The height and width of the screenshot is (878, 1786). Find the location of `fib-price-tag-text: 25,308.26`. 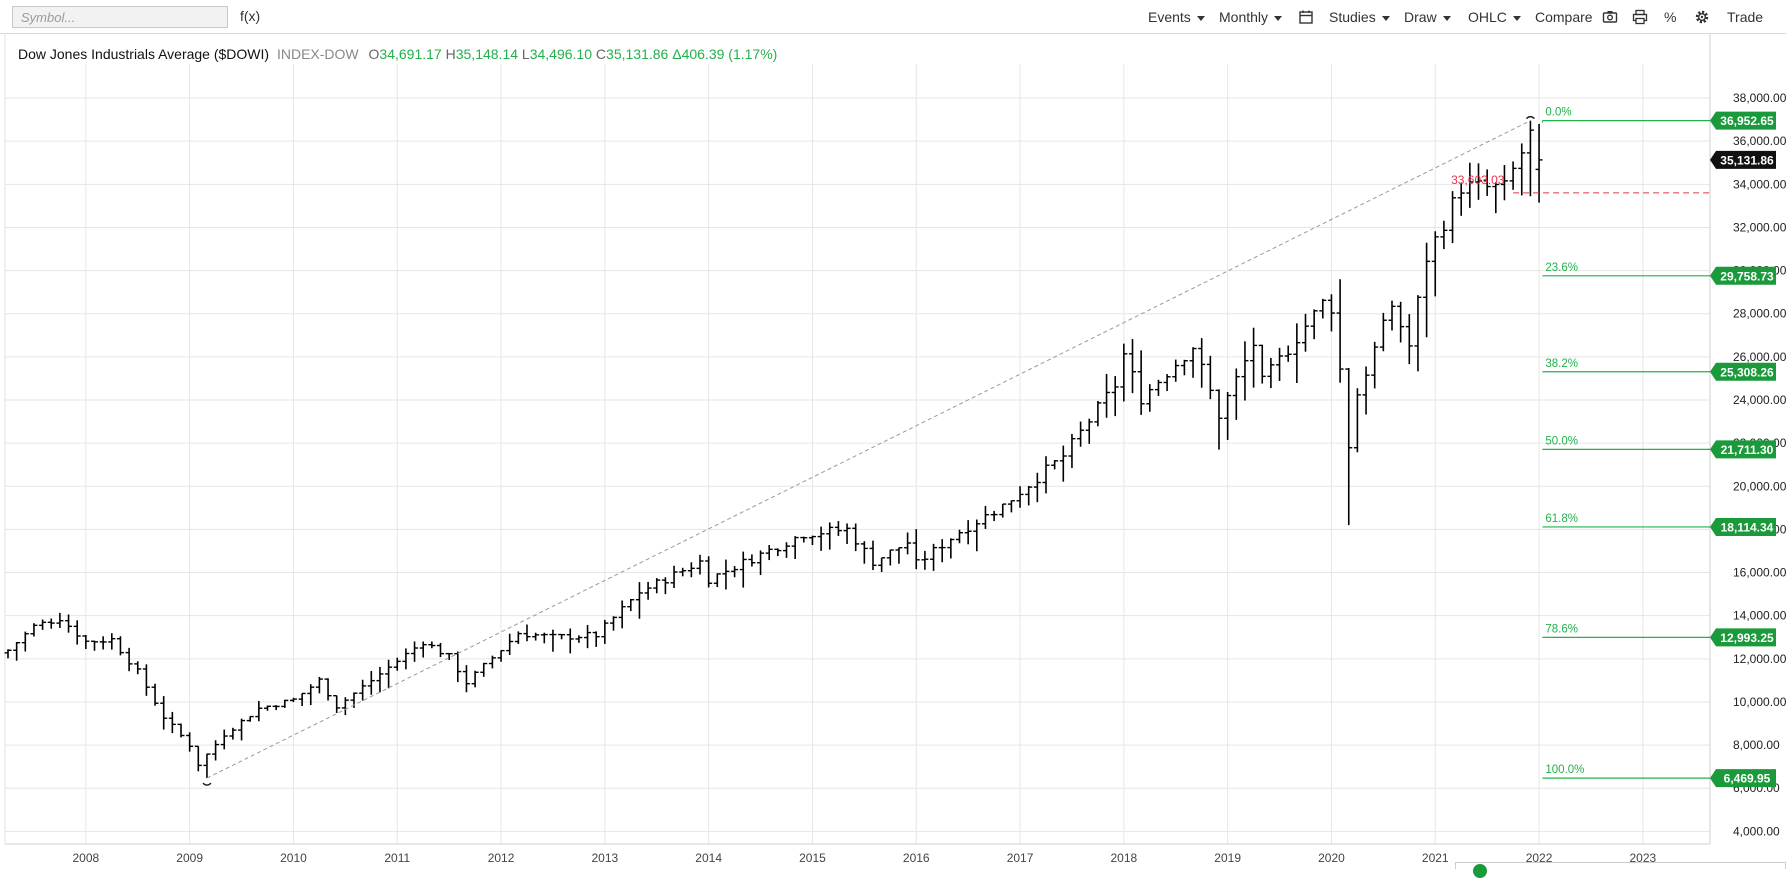

fib-price-tag-text: 25,308.26 is located at coordinates (1747, 372).